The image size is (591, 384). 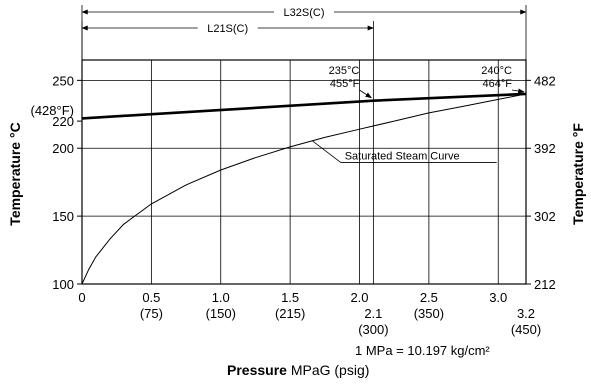 I want to click on annotation-455f: 455°F, so click(x=345, y=84).